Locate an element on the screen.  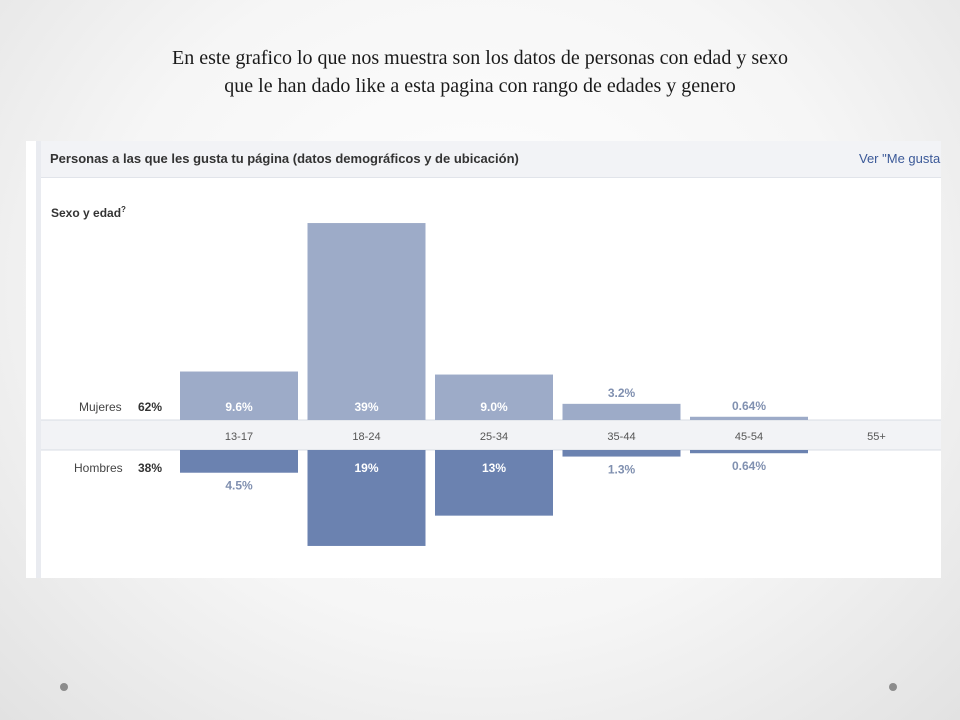
axis-band is located at coordinates (491, 435).